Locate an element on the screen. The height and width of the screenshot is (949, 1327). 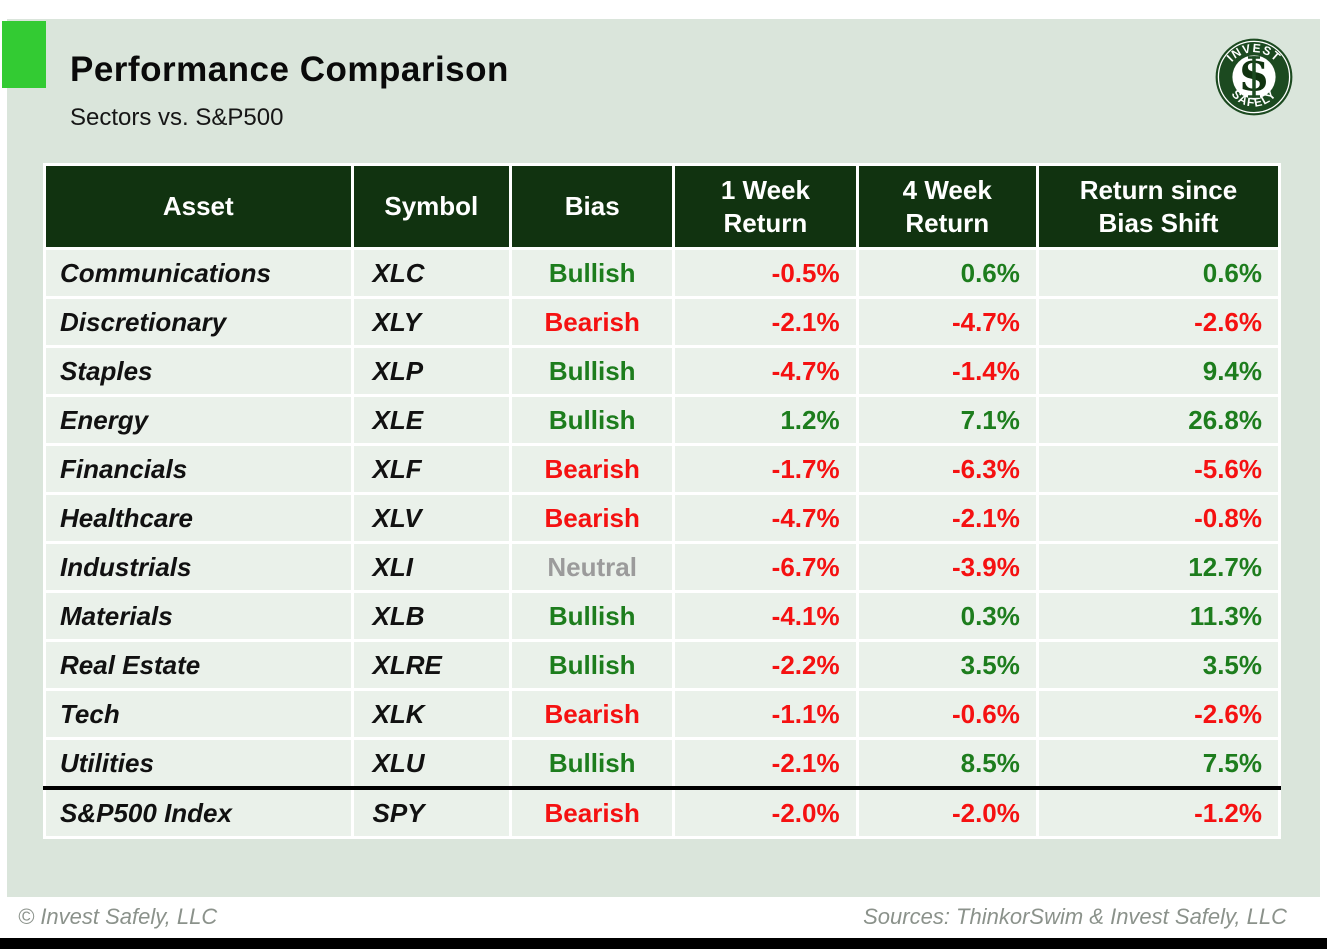
logo-monogram-i-bar is located at coordinates (1254, 77).